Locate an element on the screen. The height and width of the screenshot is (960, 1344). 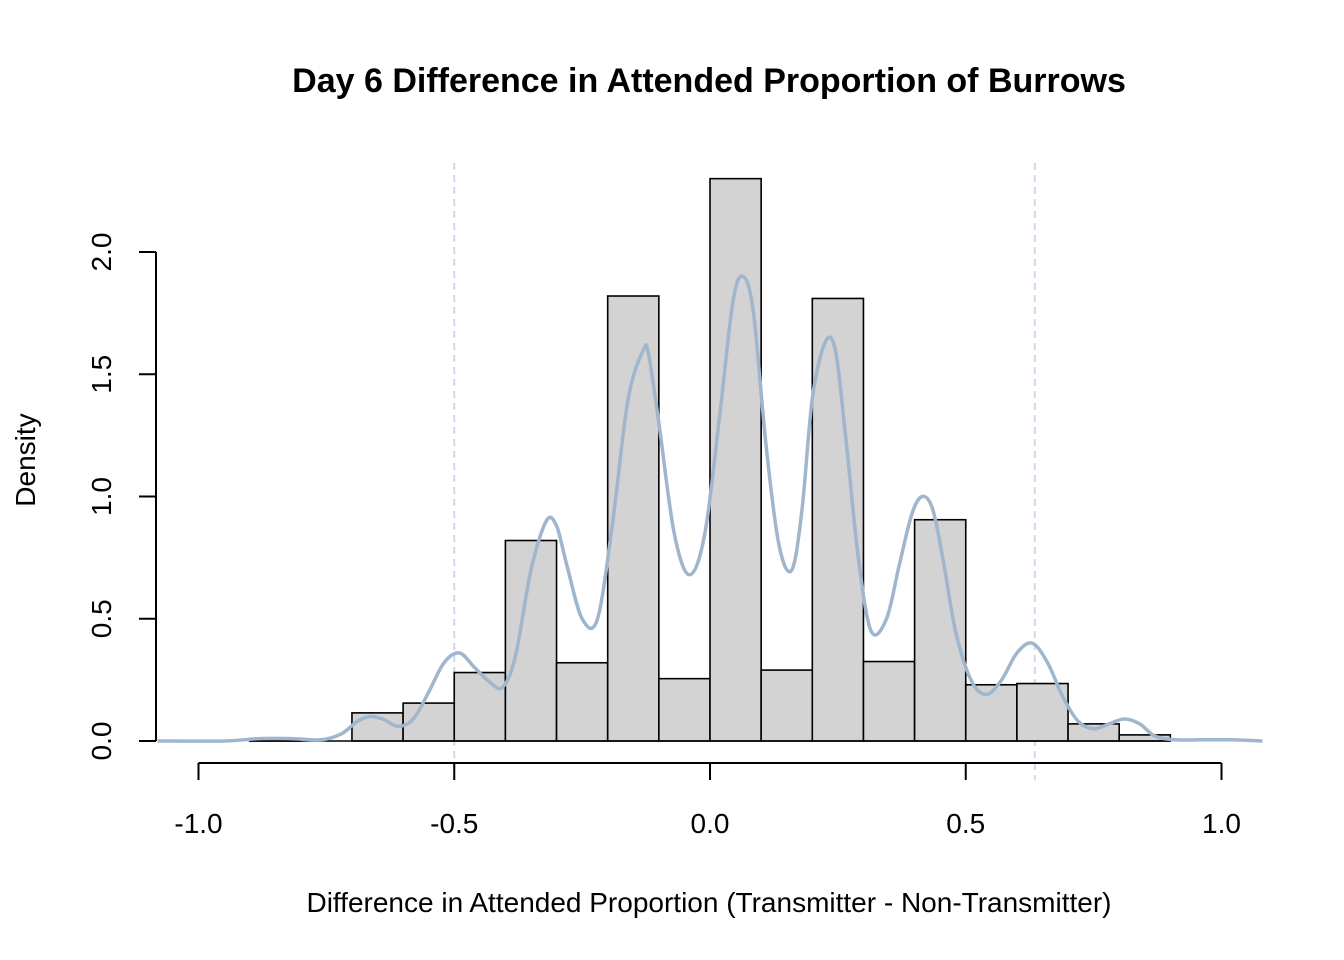
x-tick-label: 0.5 is located at coordinates (965, 823).